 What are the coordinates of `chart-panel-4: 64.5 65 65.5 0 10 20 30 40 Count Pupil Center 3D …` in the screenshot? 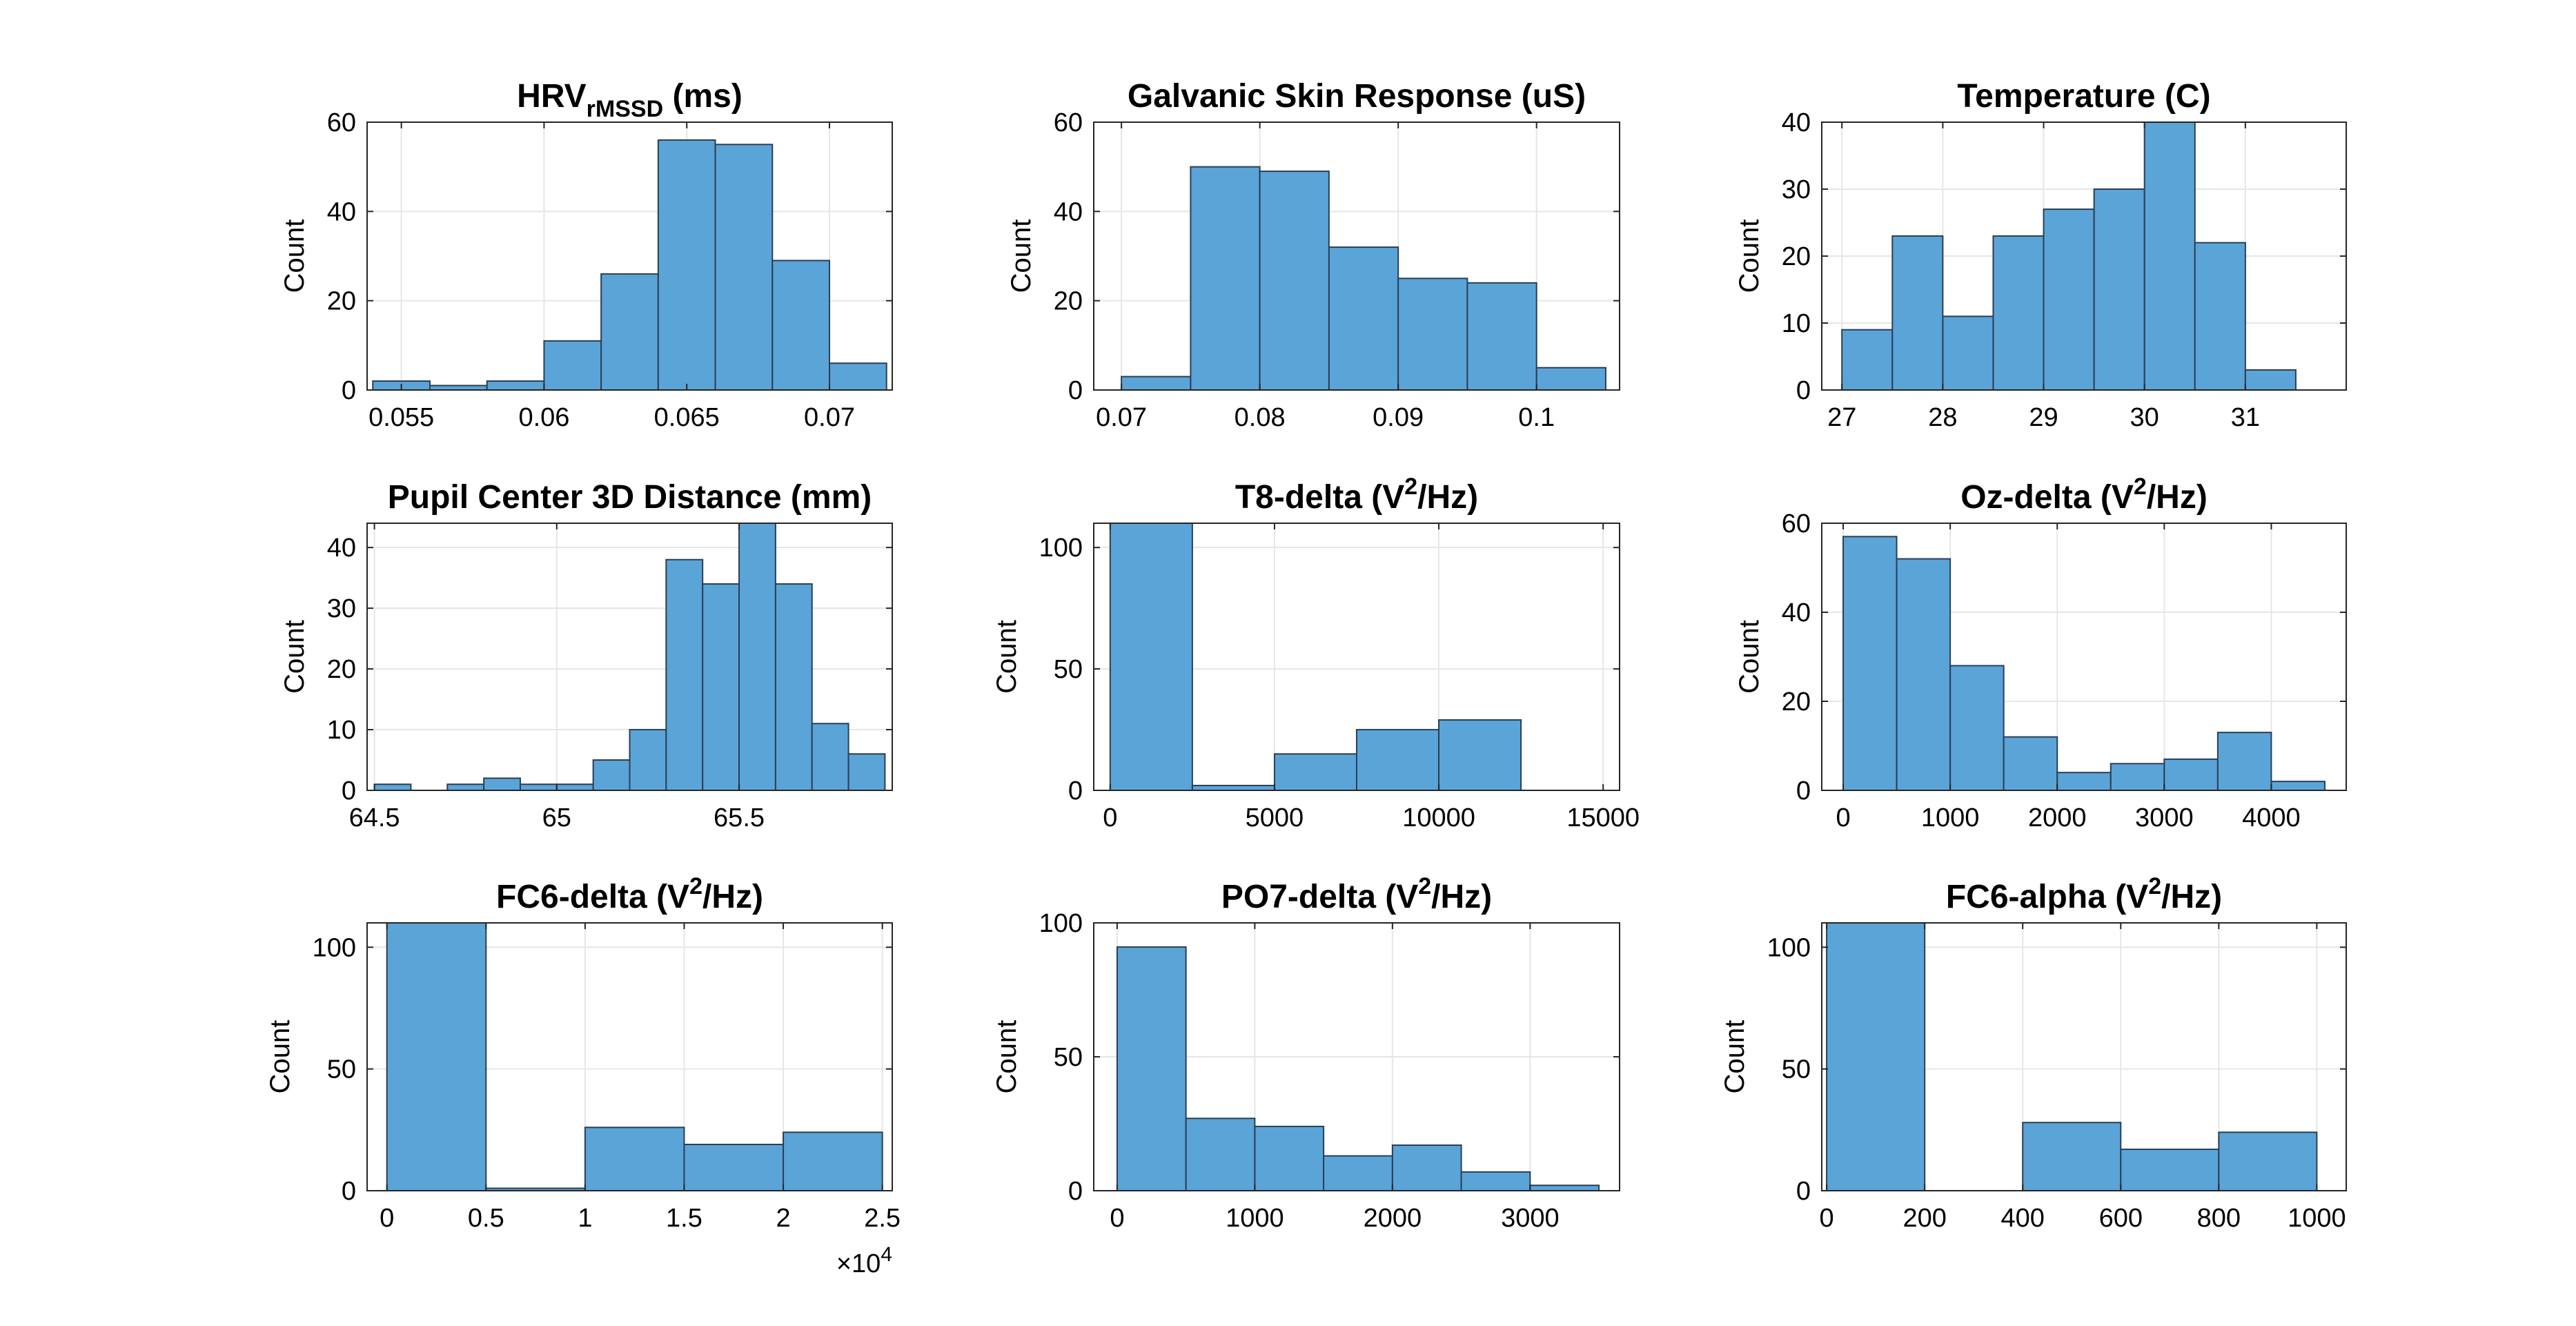 It's located at (586, 655).